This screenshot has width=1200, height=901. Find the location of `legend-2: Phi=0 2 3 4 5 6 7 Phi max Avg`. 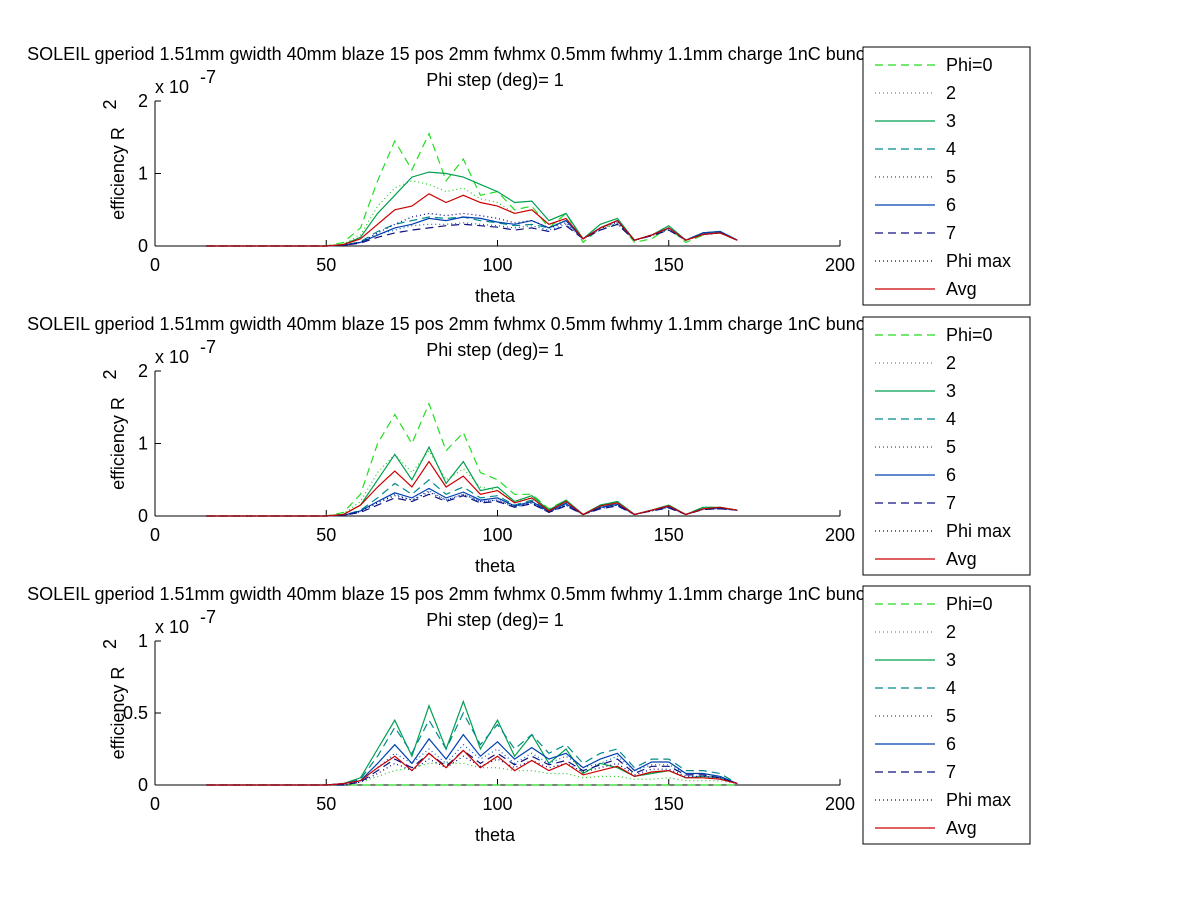

legend-2: Phi=0 2 3 4 5 6 7 Phi max Avg is located at coordinates (946, 446).